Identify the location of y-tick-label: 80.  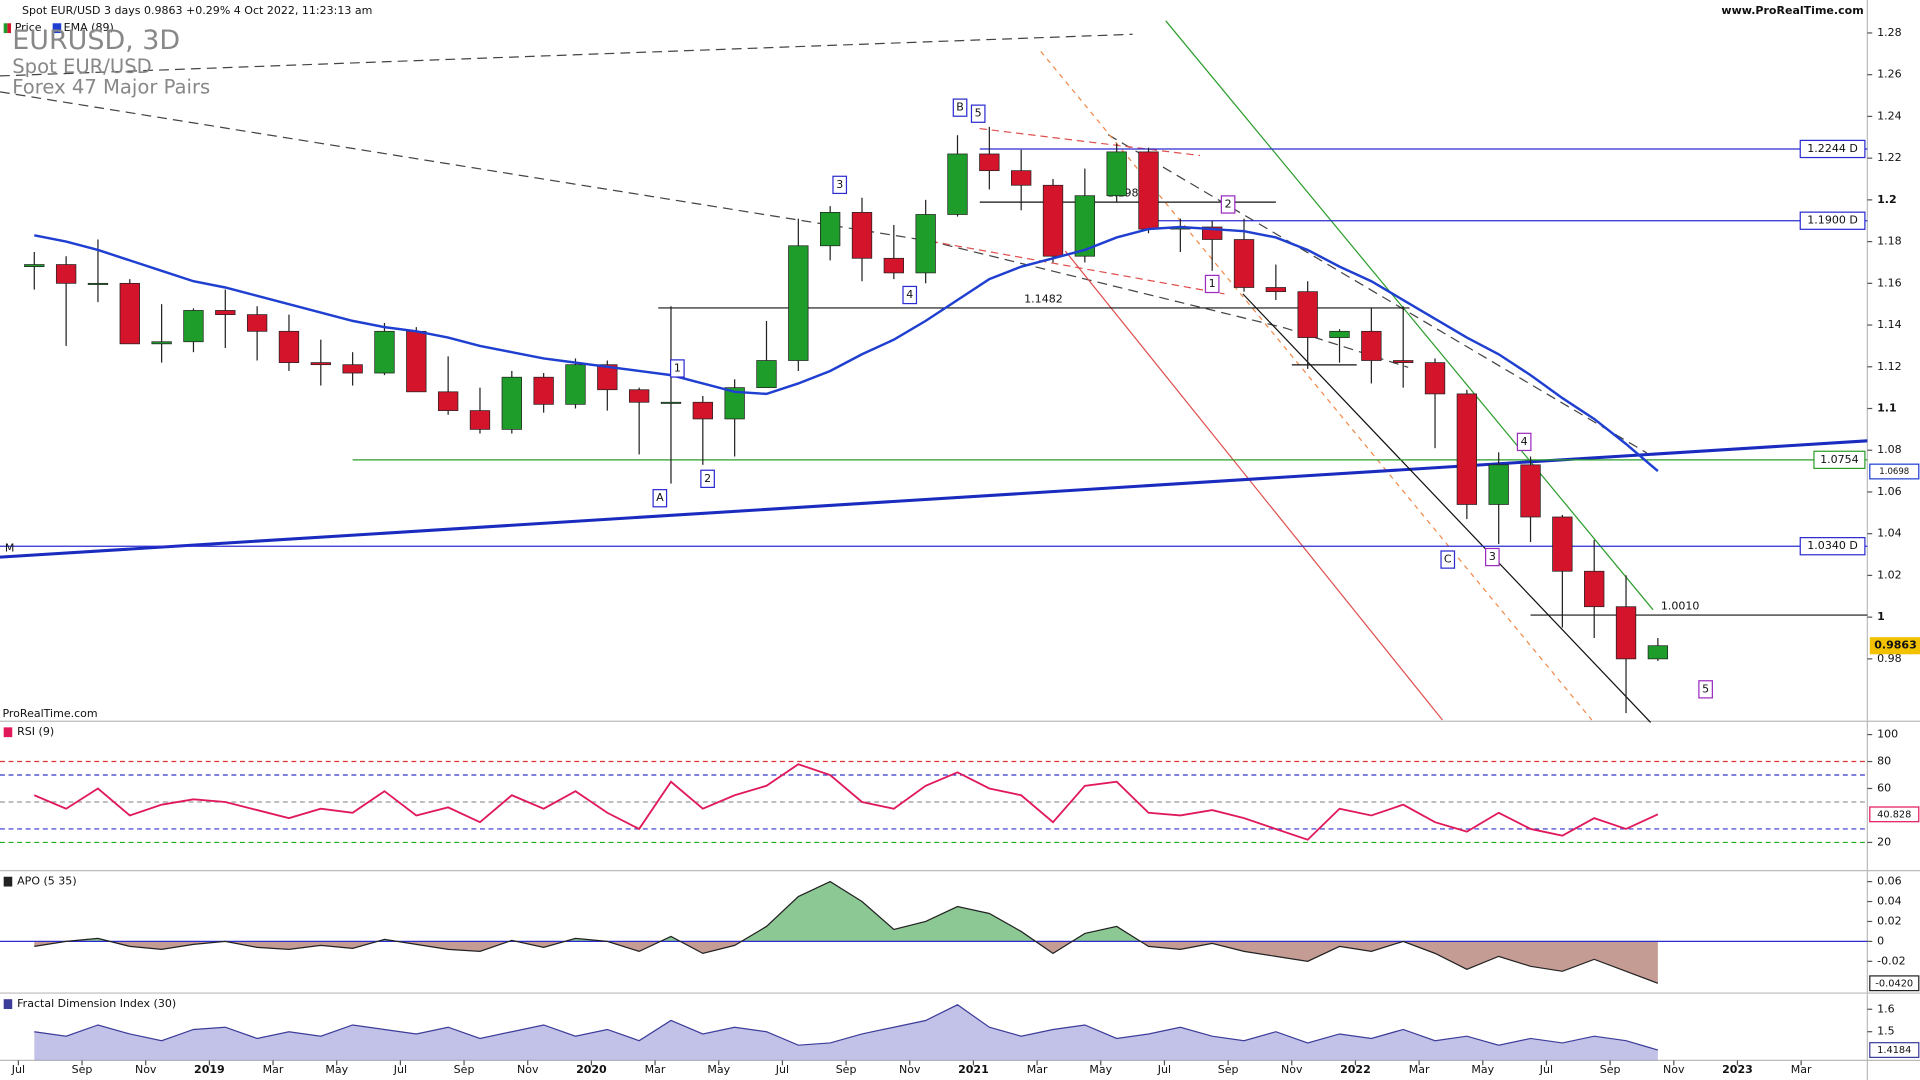
(1884, 761).